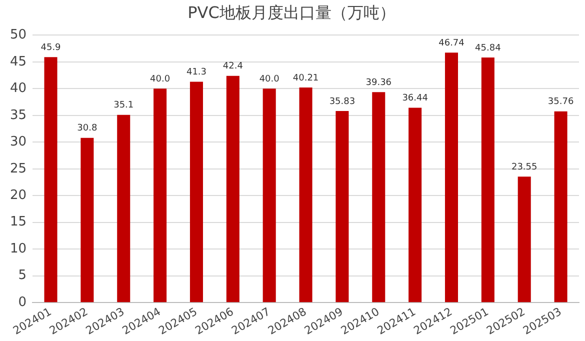 The image size is (585, 341). I want to click on y-tick-label: 20, so click(18, 195).